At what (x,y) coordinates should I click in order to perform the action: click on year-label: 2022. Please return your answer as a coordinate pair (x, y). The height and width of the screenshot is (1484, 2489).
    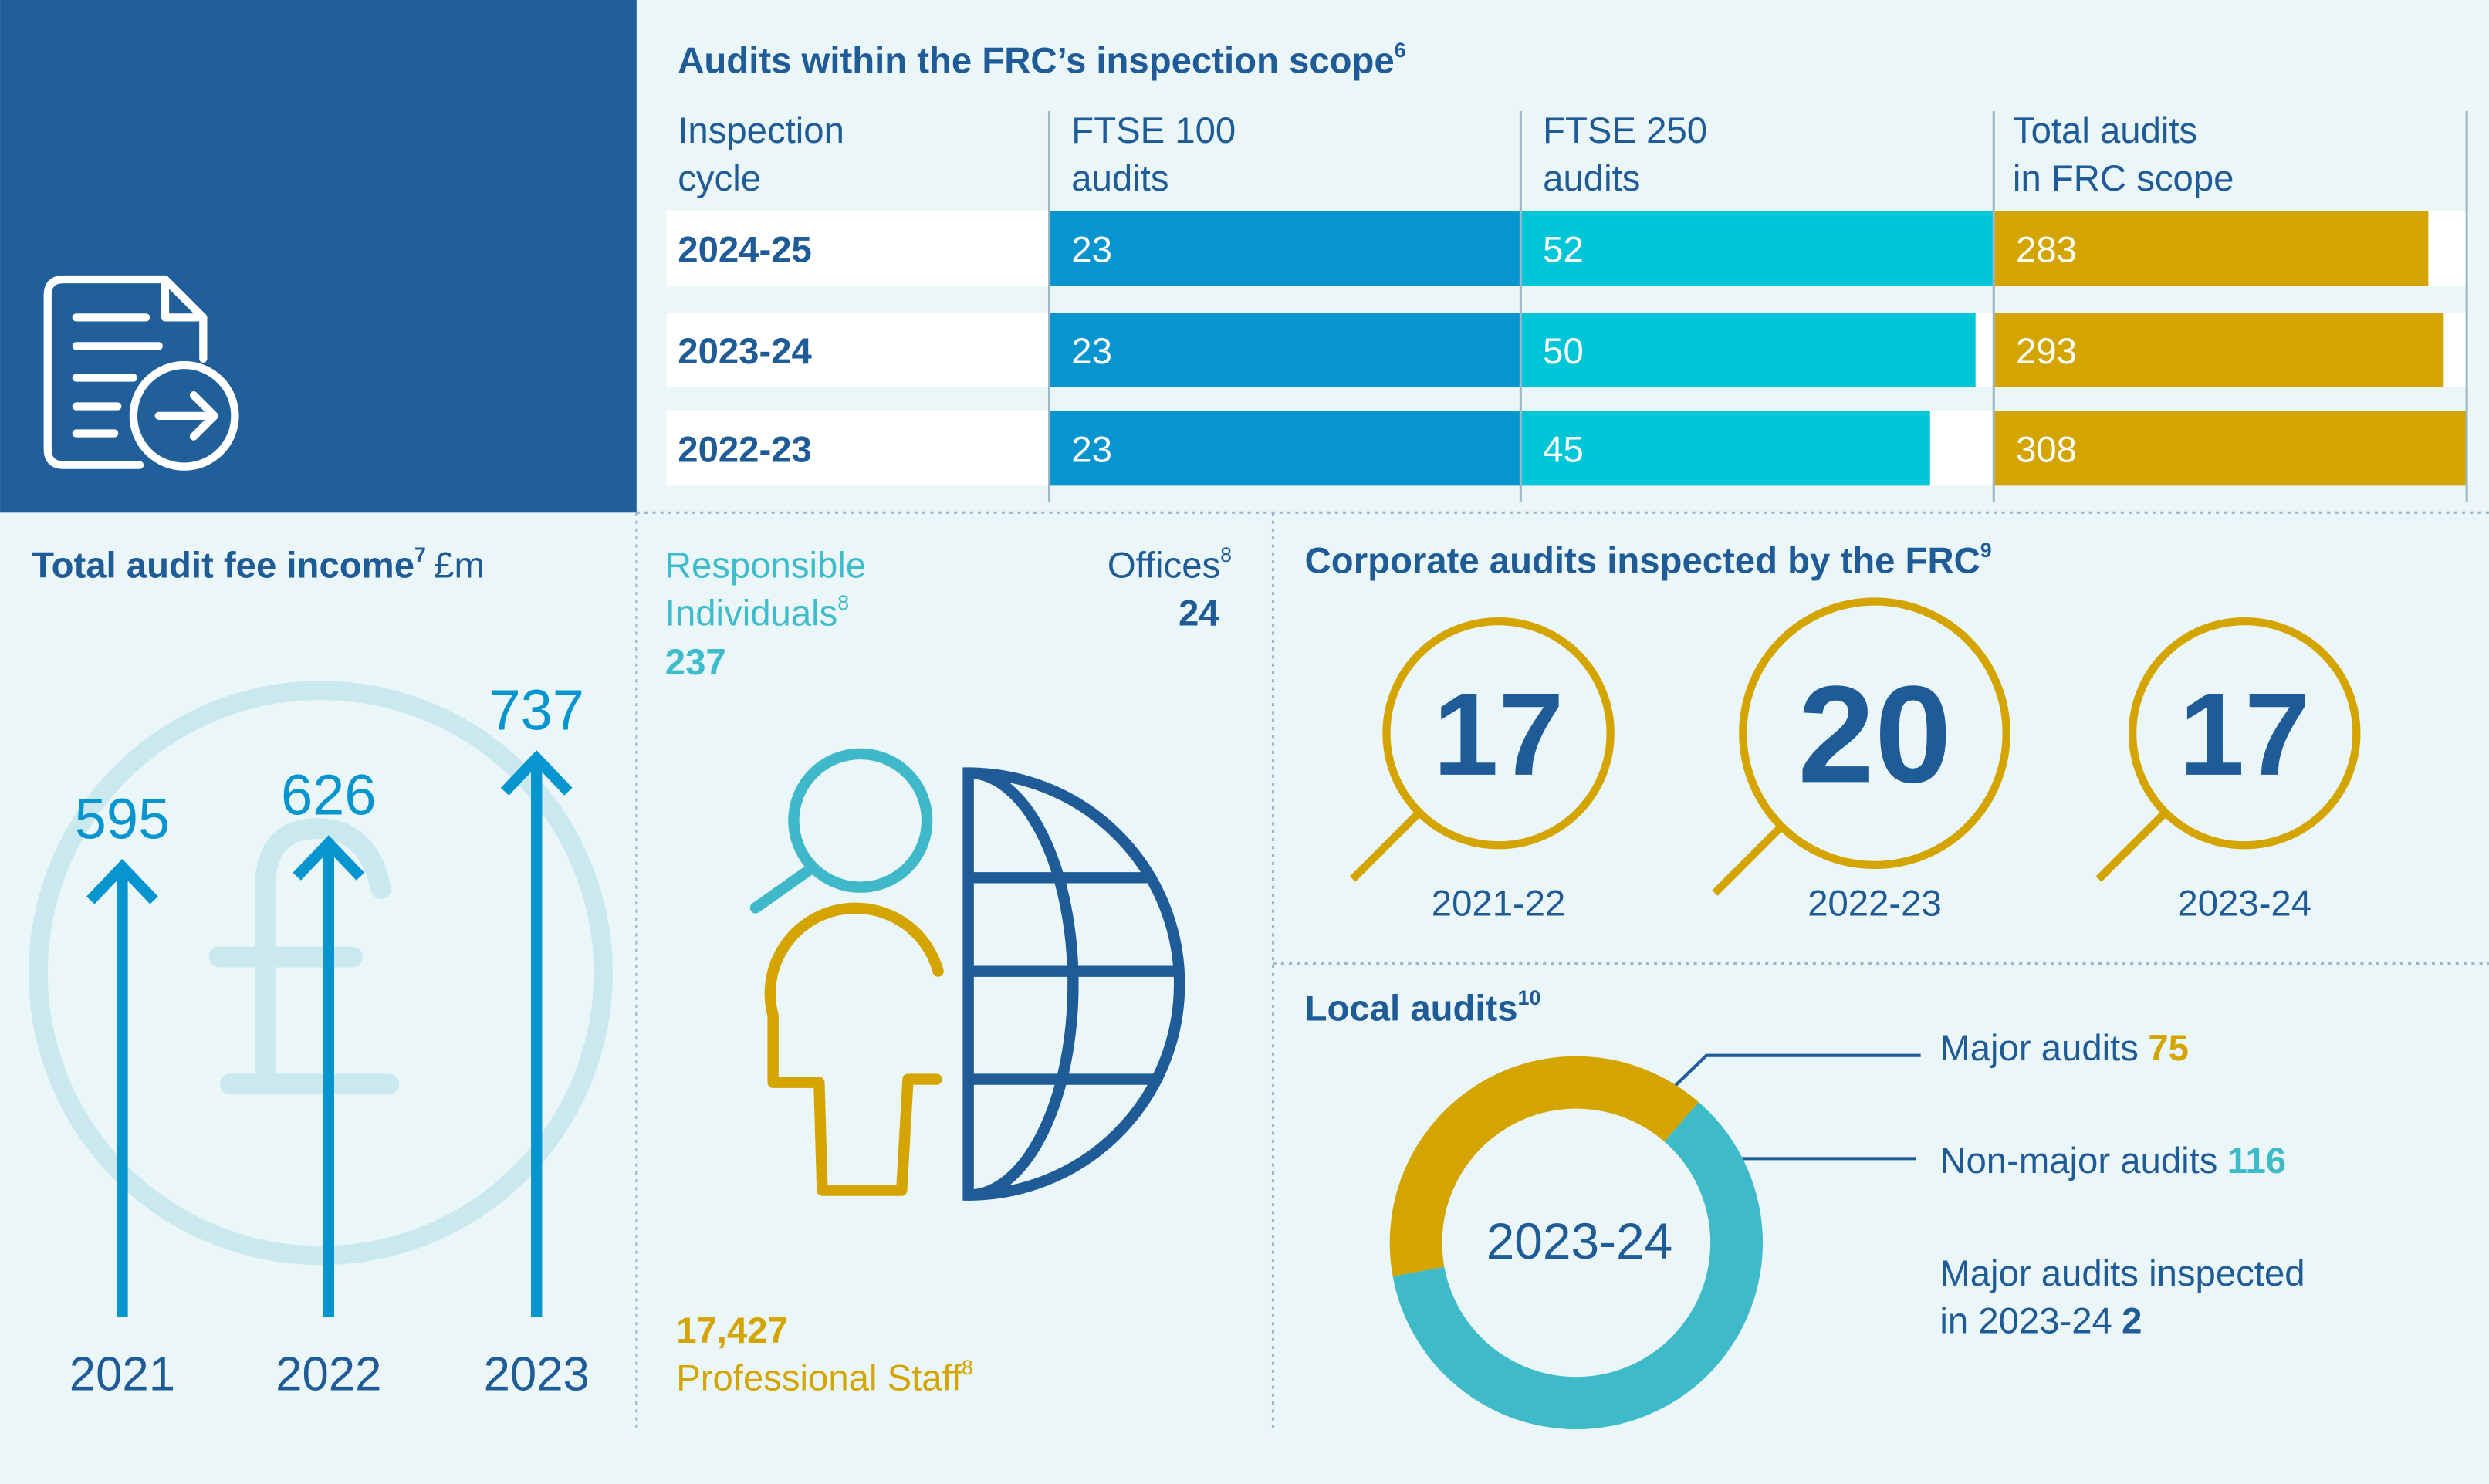
    Looking at the image, I should click on (328, 1374).